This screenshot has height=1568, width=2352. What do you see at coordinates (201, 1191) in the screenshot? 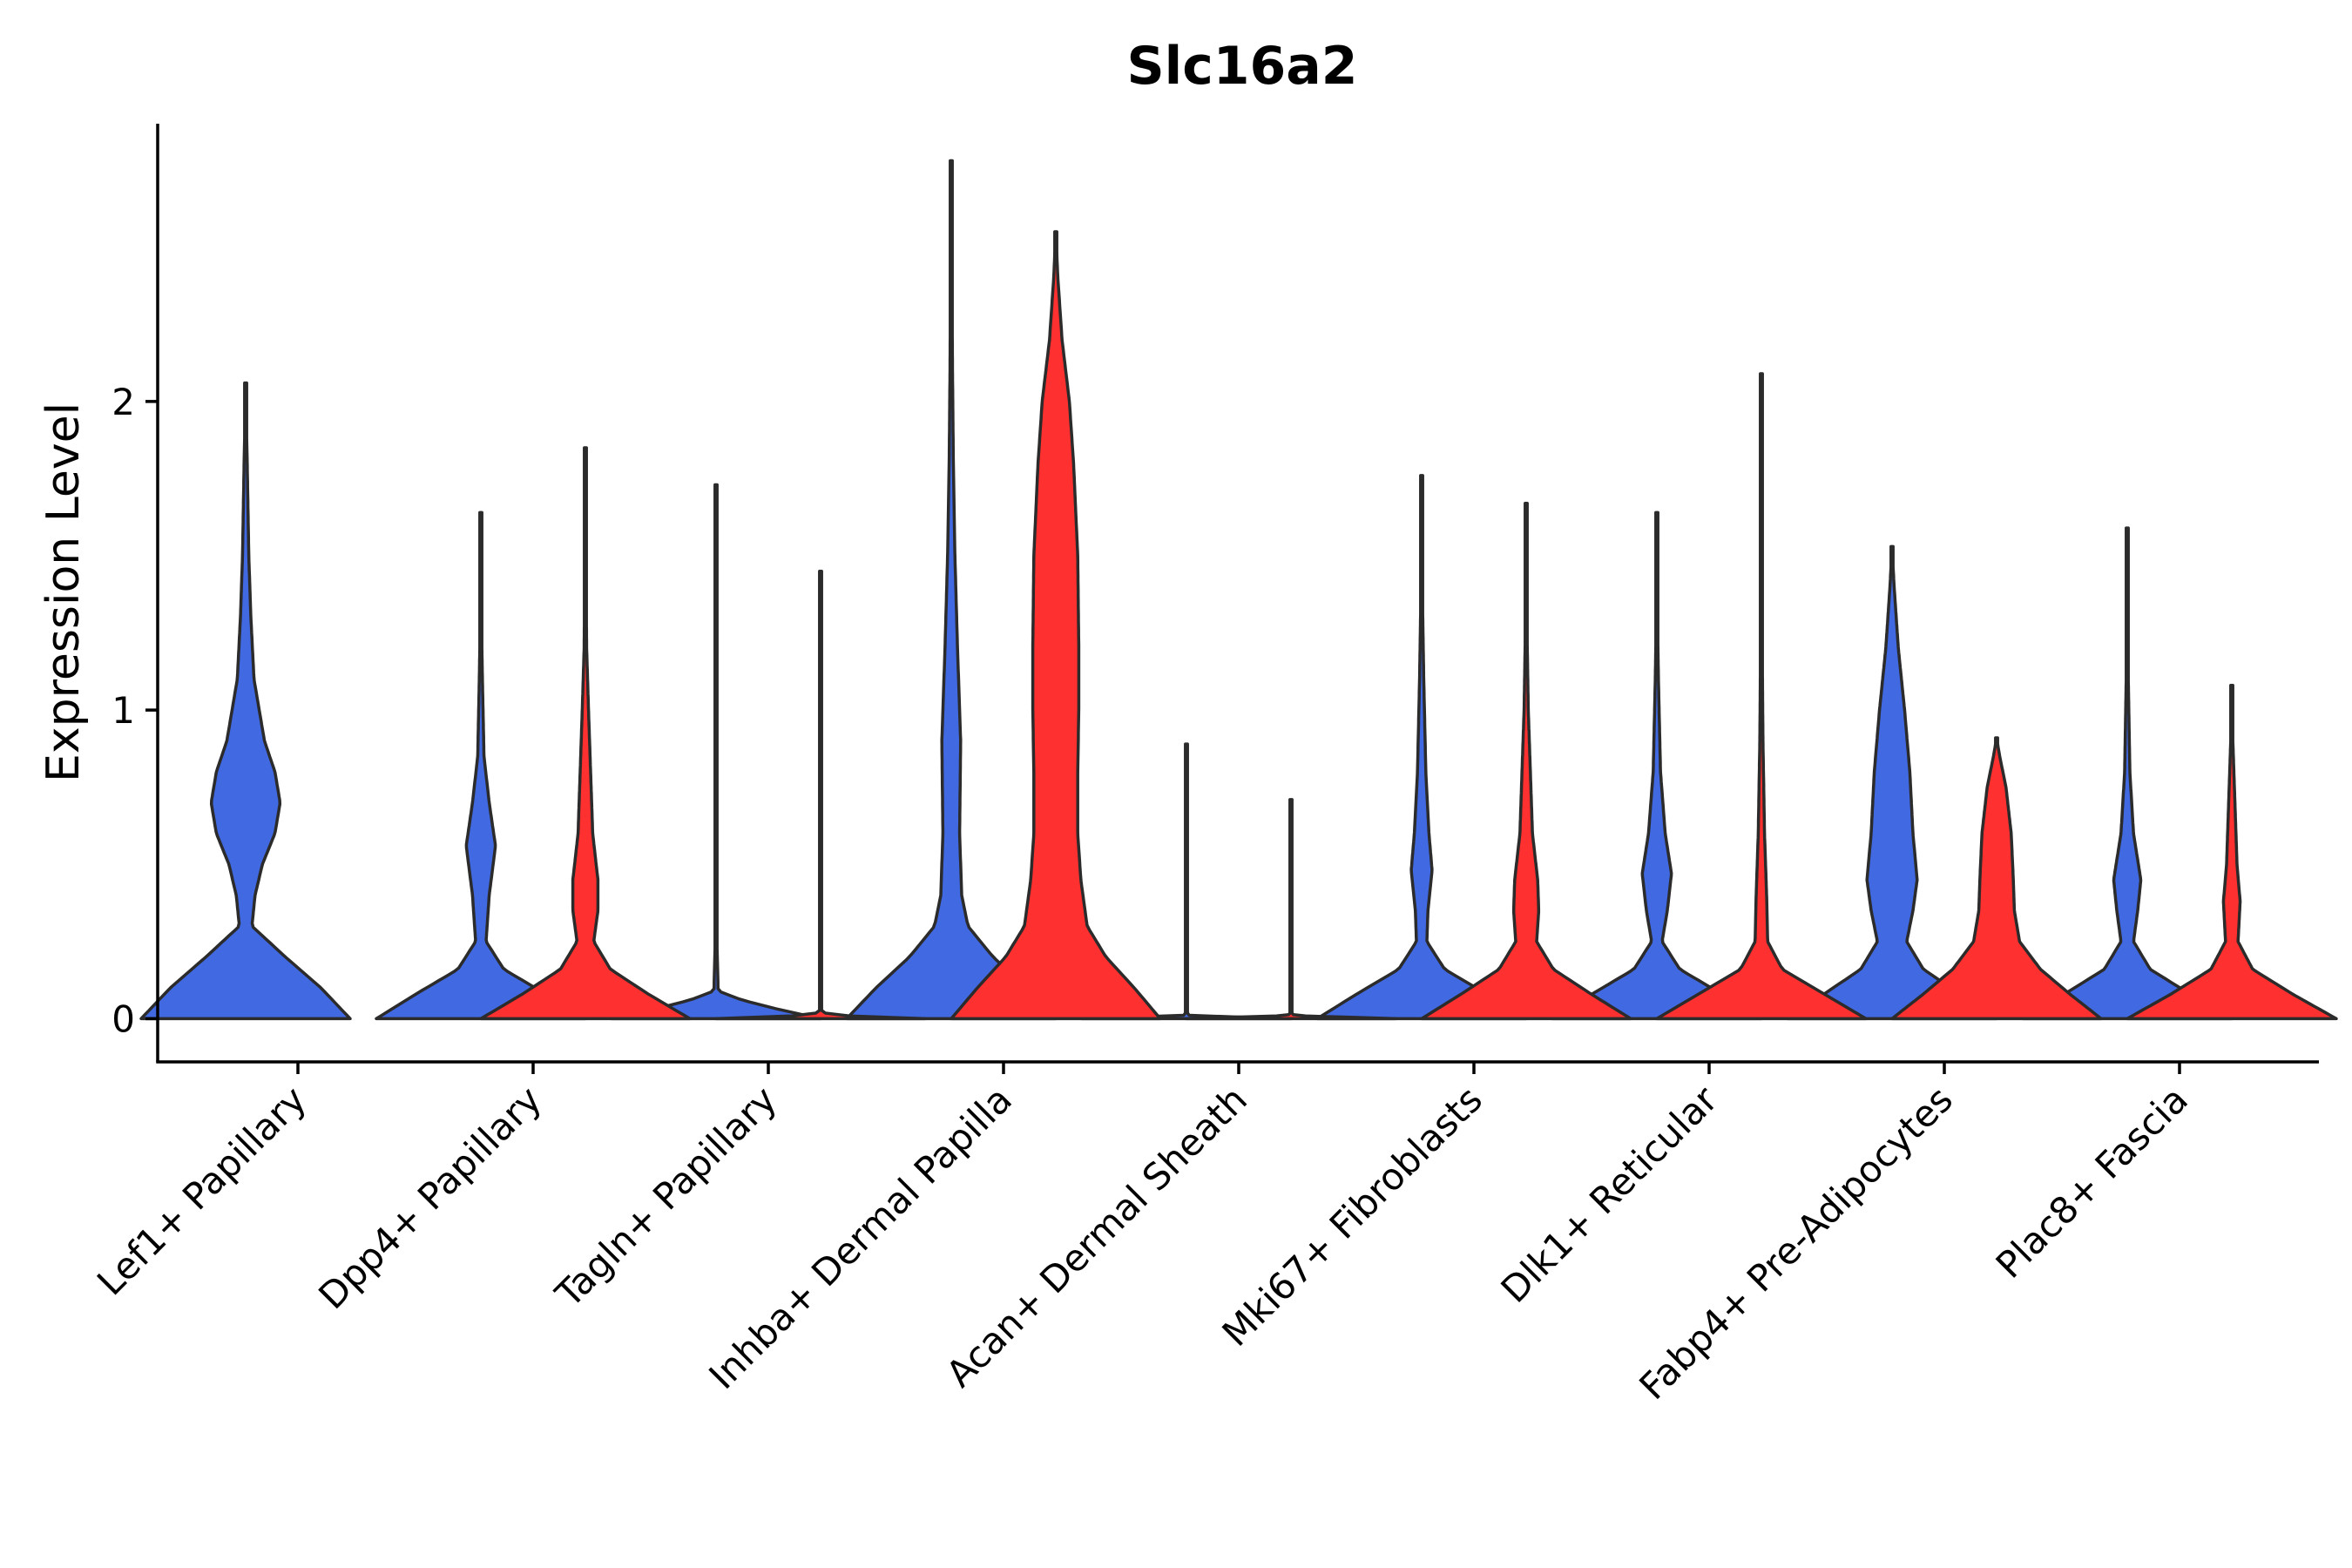
I see `x-category-label: Lef1+ Papillary` at bounding box center [201, 1191].